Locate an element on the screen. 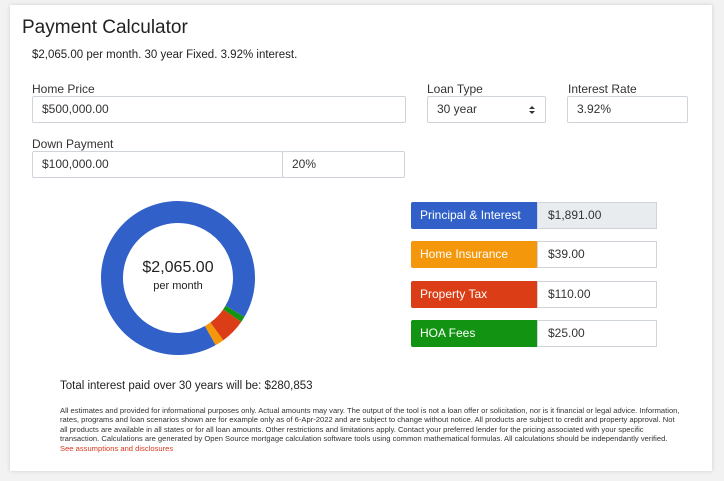  select-arrow is located at coordinates (532, 110).